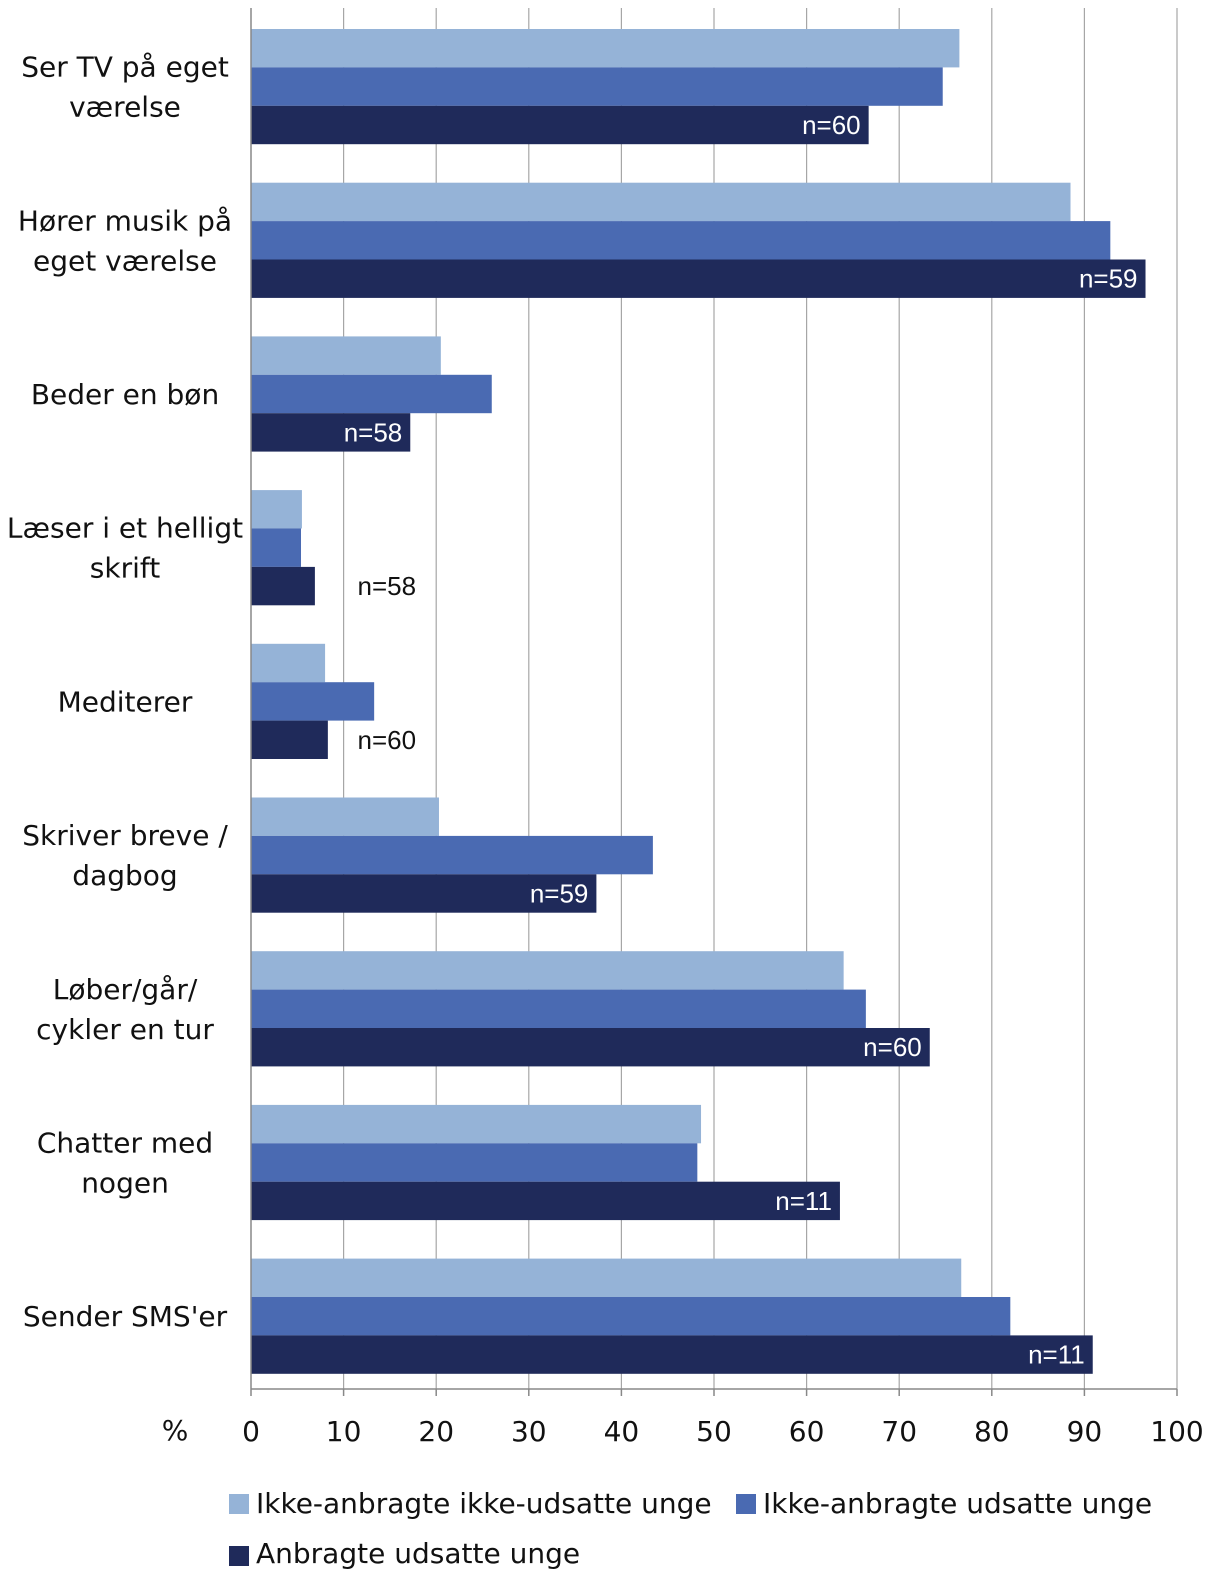 Image resolution: width=1213 pixels, height=1571 pixels. Describe the element at coordinates (899, 1431) in the screenshot. I see `x-tick-label: 70` at that location.